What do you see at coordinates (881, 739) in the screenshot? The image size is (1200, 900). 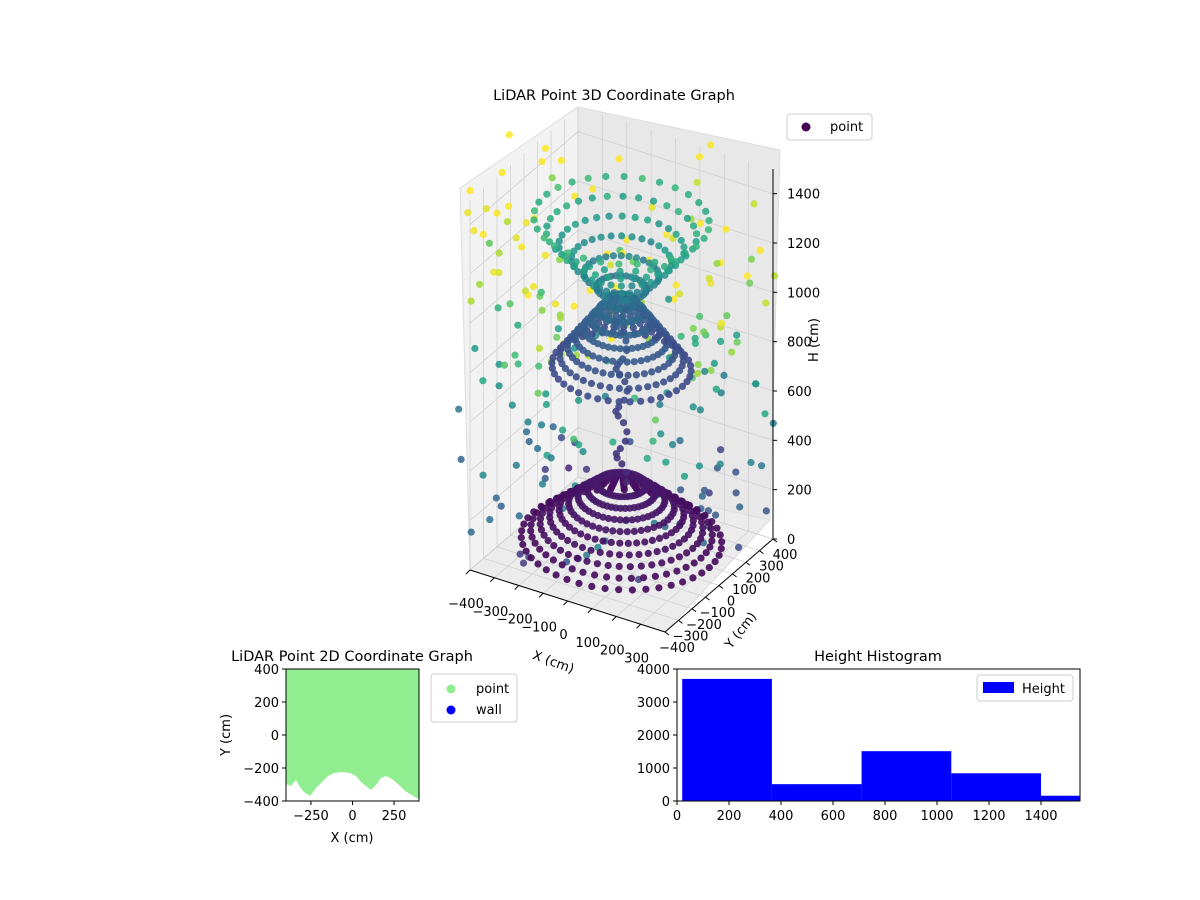 I see `hist-bars` at bounding box center [881, 739].